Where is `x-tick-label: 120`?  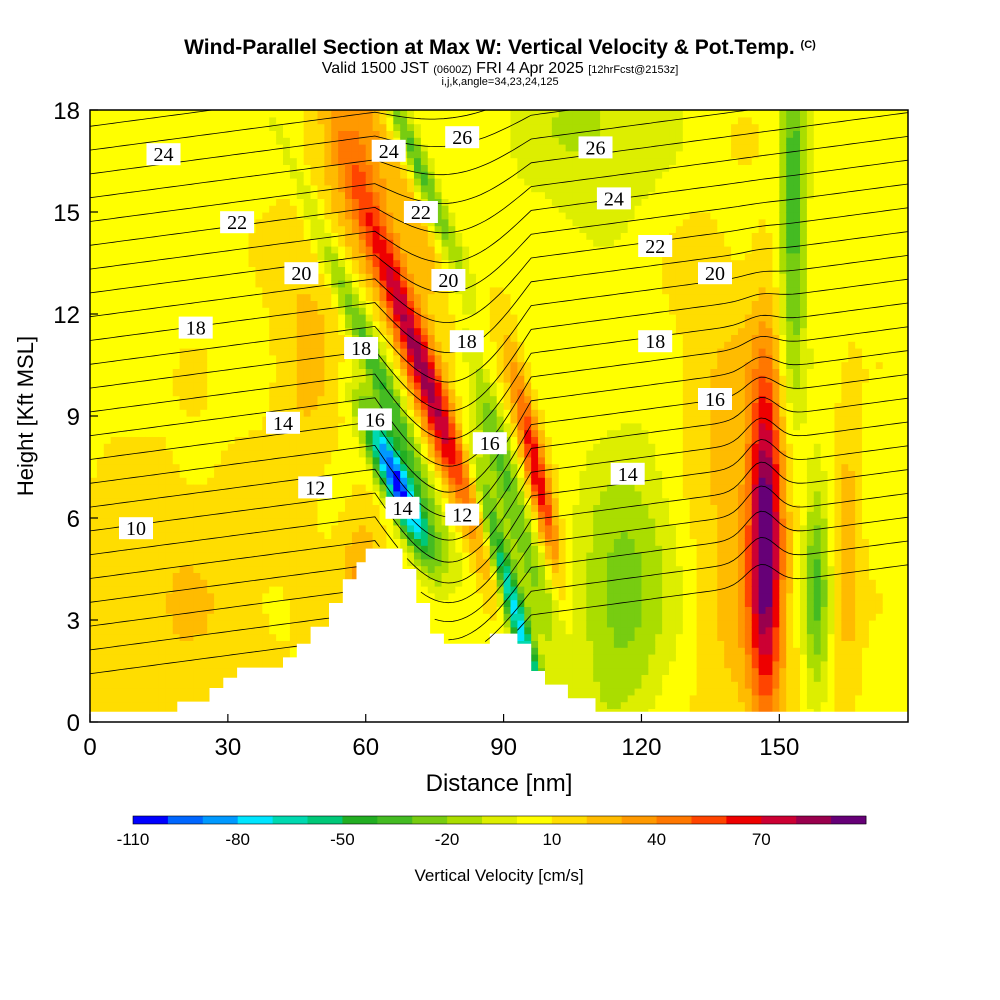
x-tick-label: 120 is located at coordinates (641, 747).